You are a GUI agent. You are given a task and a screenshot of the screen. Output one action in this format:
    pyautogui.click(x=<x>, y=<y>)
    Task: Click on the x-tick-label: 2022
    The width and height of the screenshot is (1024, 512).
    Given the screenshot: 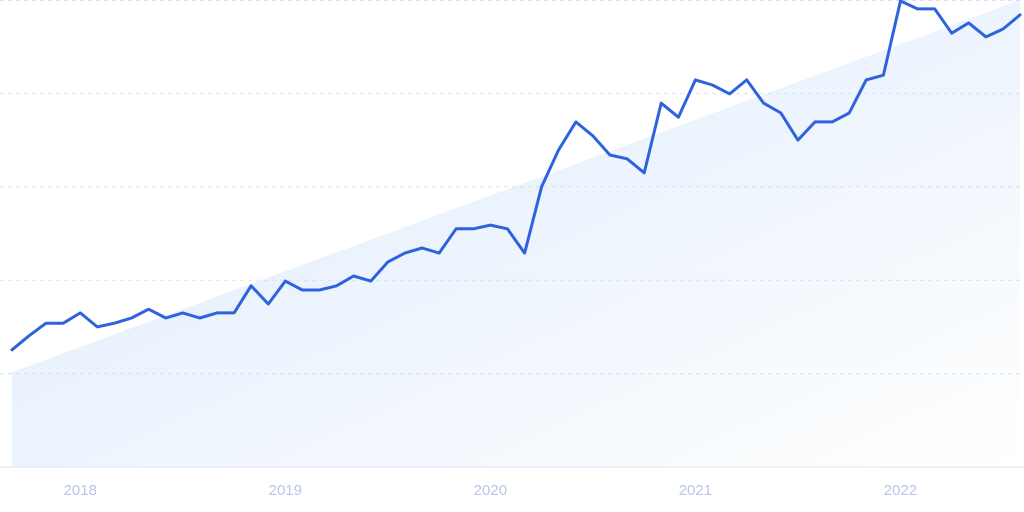 What is the action you would take?
    pyautogui.click(x=900, y=490)
    